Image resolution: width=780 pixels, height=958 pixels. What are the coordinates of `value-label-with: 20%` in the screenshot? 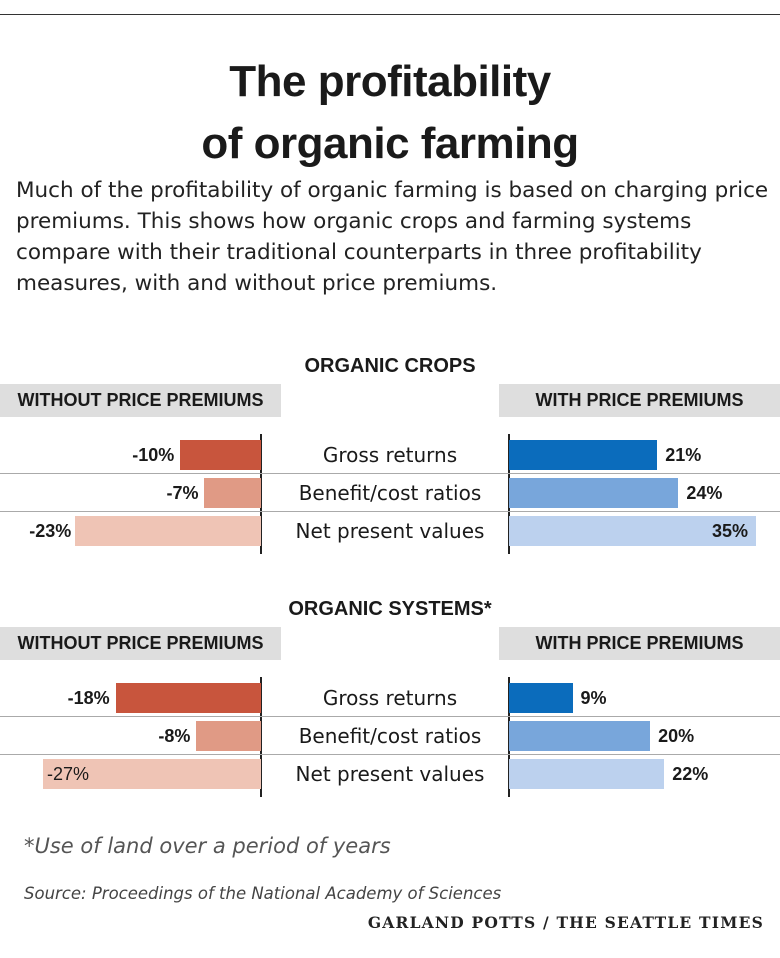 It's located at (676, 736).